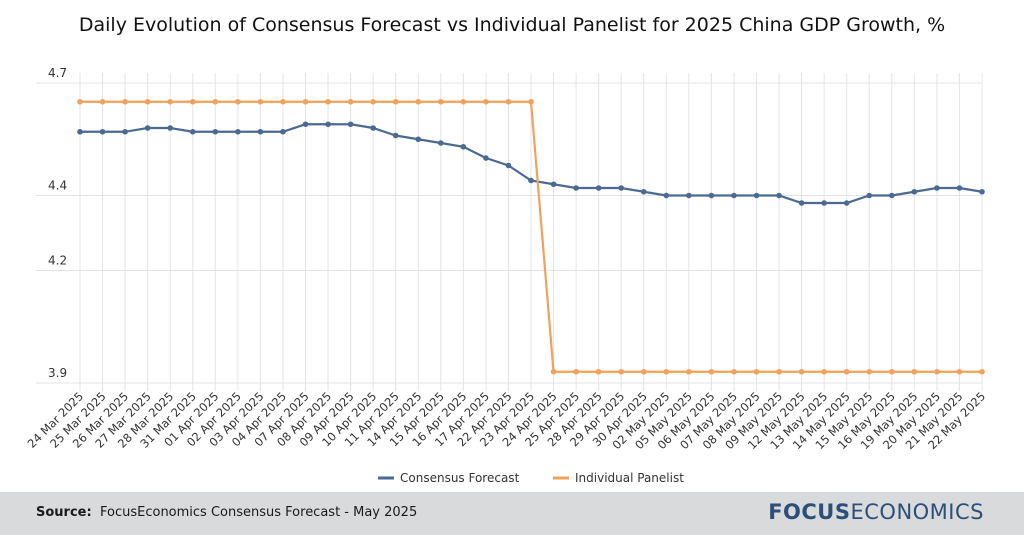  What do you see at coordinates (57, 186) in the screenshot?
I see `y-tick-label: 4.4` at bounding box center [57, 186].